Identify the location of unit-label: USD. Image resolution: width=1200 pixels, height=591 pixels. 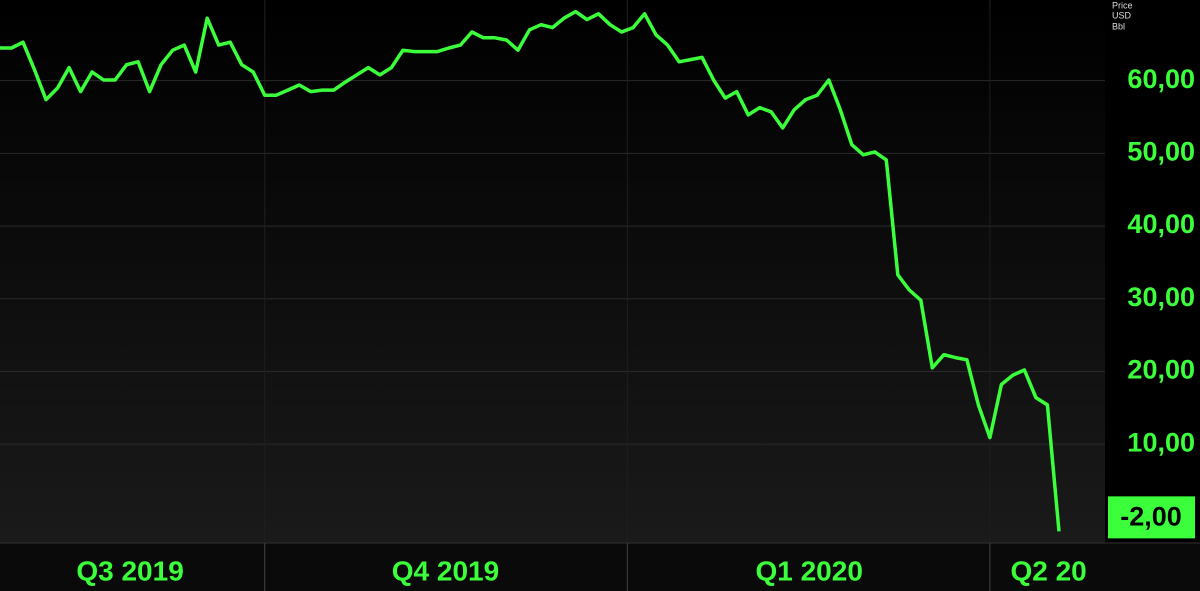
(1122, 15).